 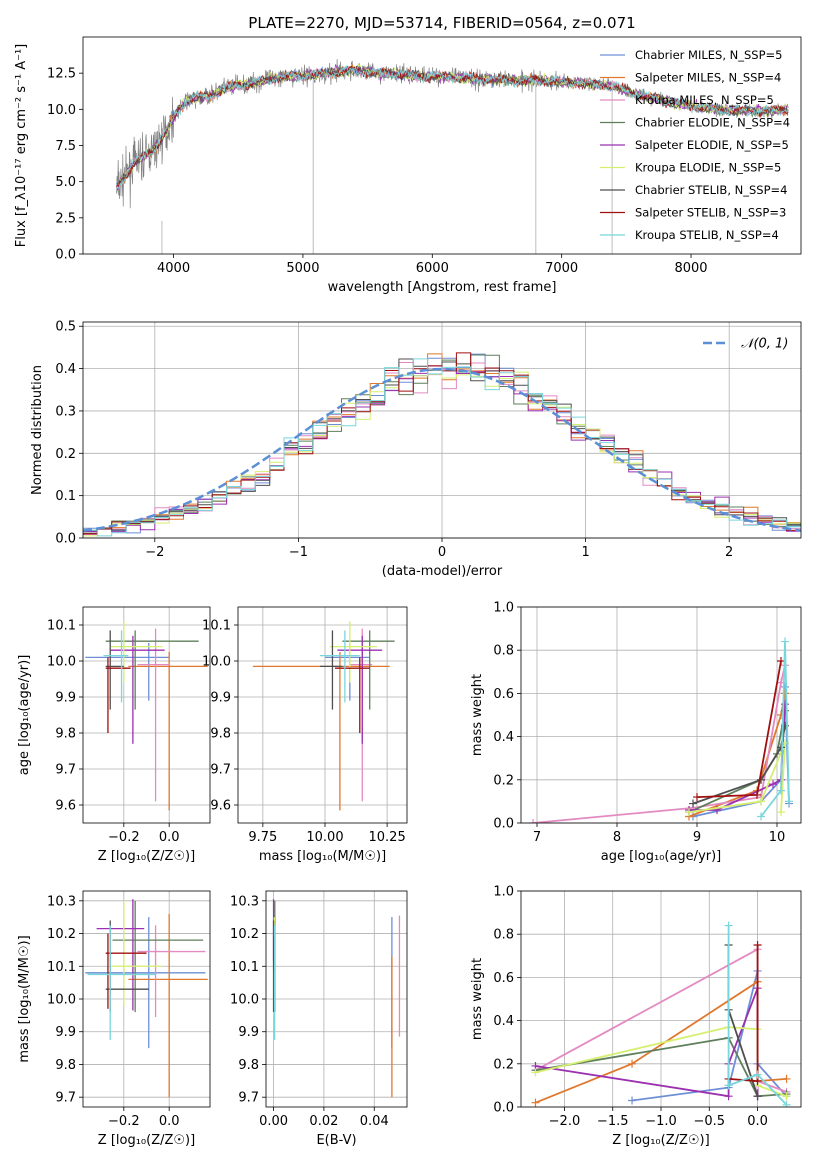 I want to click on x-axis-label: mass [log₁₀(M/M☉)], so click(x=322, y=856).